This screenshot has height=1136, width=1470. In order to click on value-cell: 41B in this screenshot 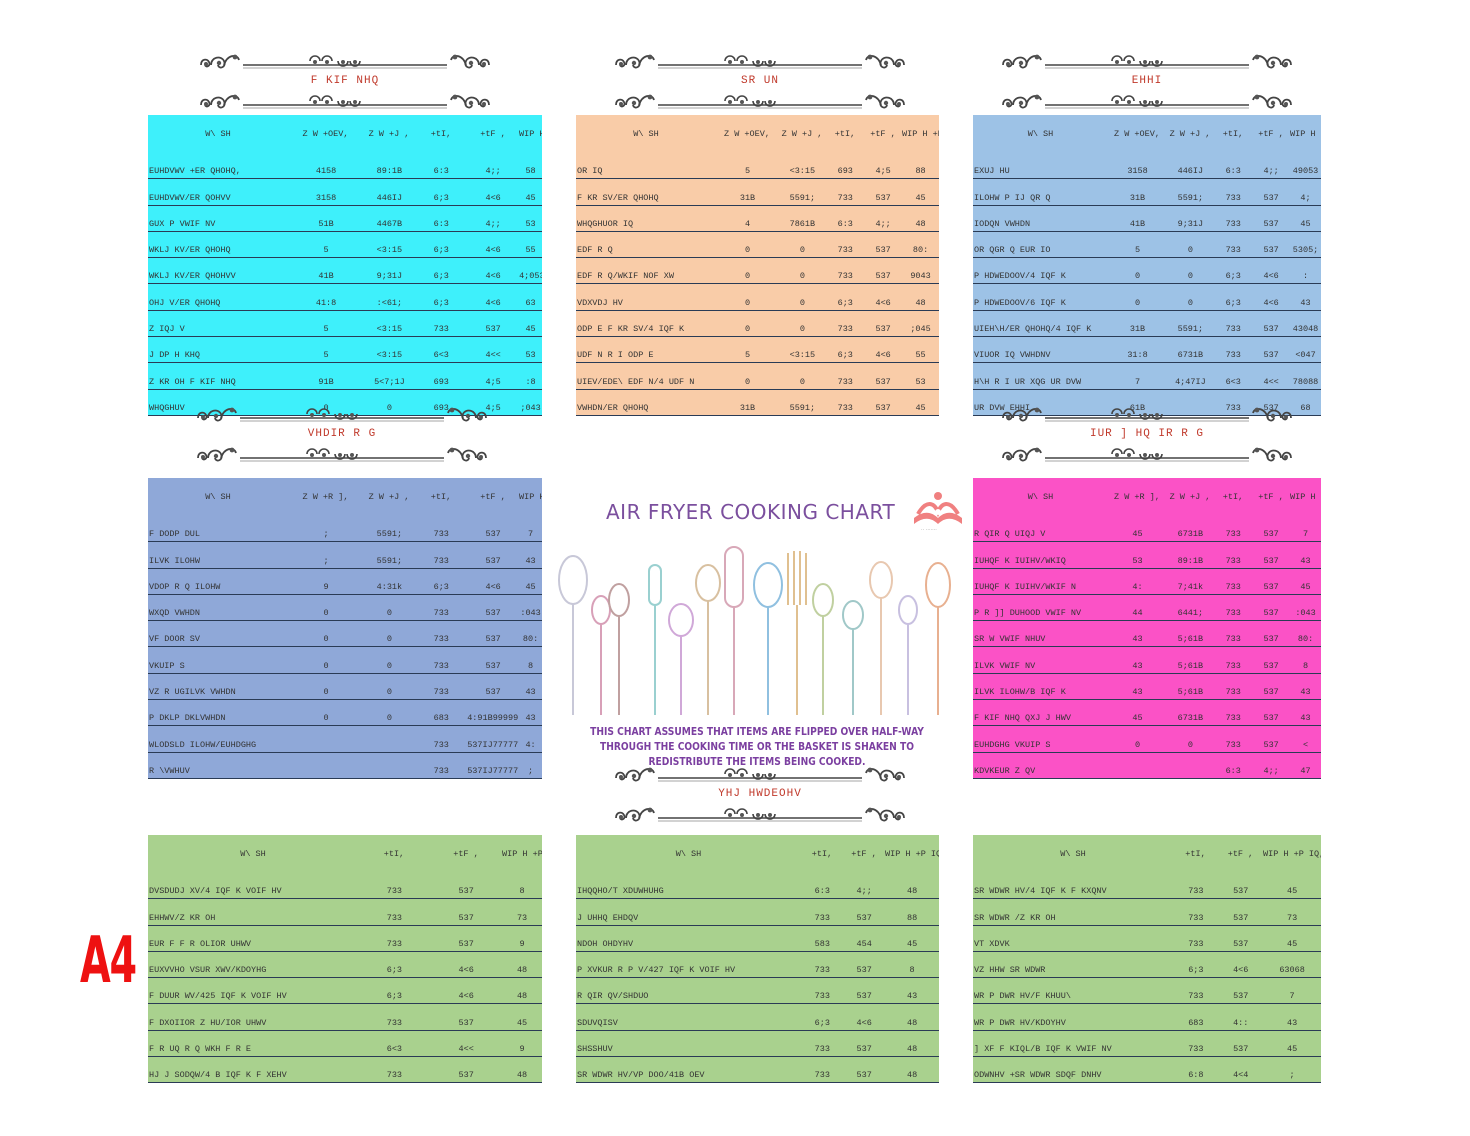, I will do `click(326, 276)`.